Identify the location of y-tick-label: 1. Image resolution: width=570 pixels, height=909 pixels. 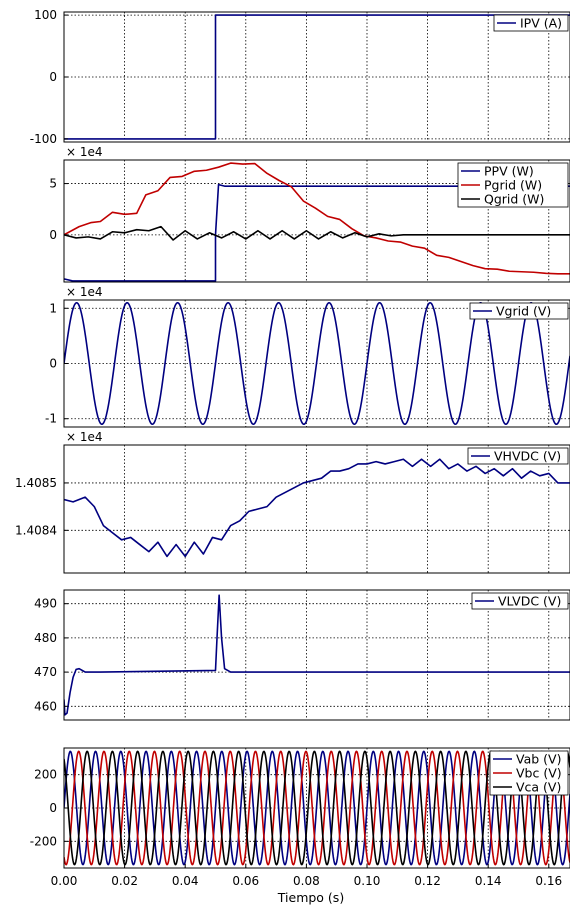
(53, 308).